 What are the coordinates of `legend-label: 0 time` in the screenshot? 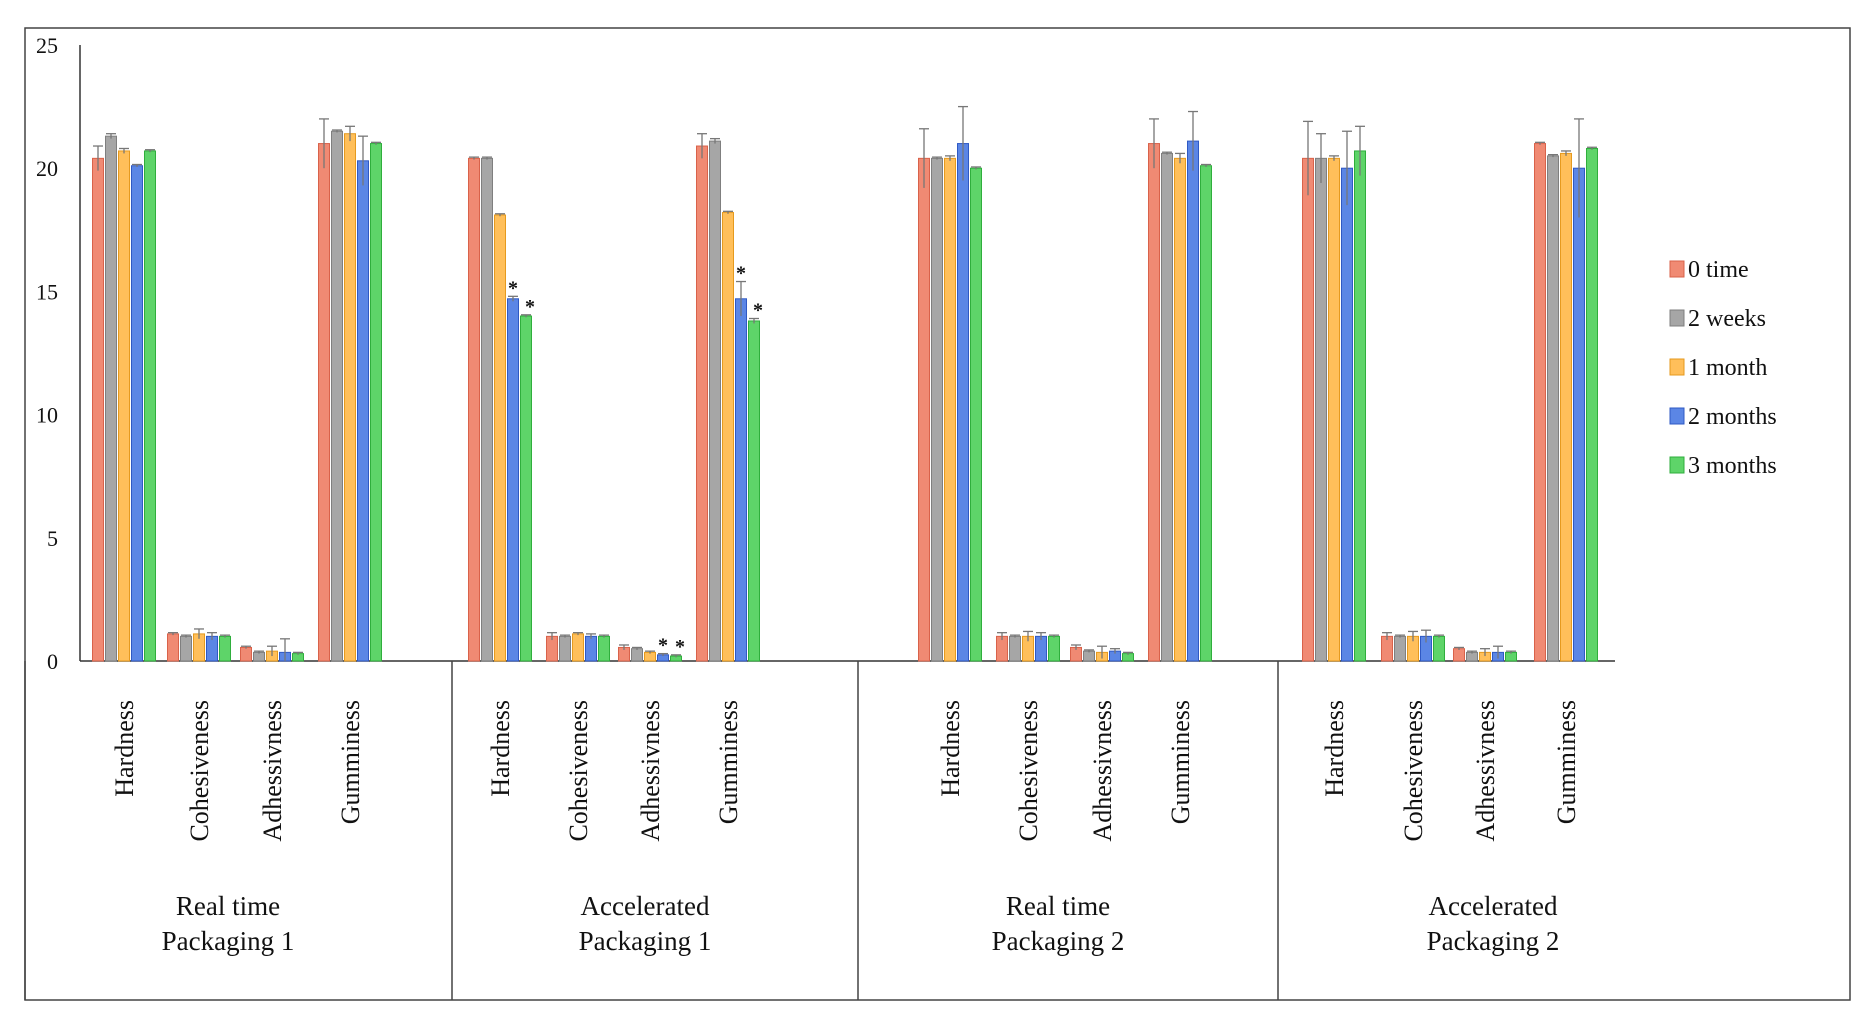 It's located at (1718, 270).